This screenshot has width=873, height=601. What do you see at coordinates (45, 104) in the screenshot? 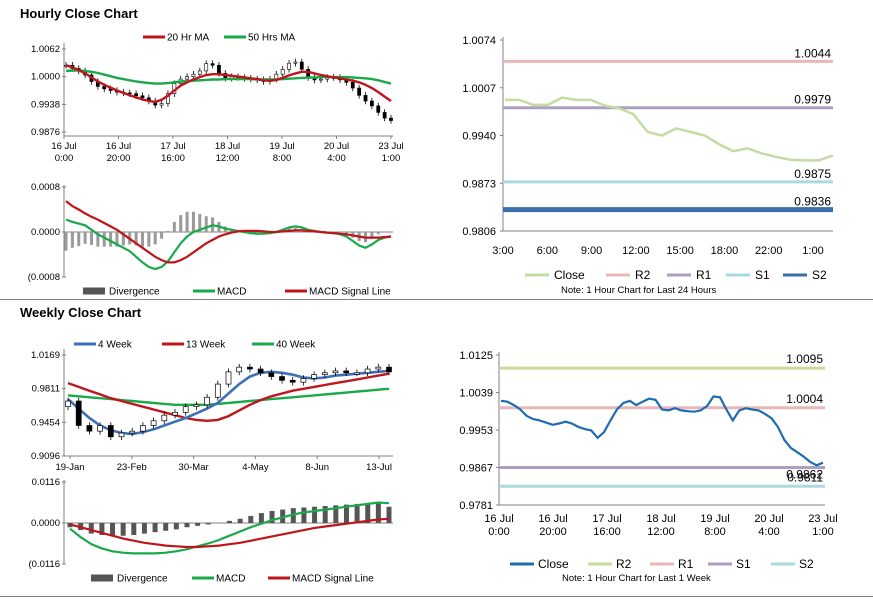
I see `hourly-price-ytick-label: 0.9938` at bounding box center [45, 104].